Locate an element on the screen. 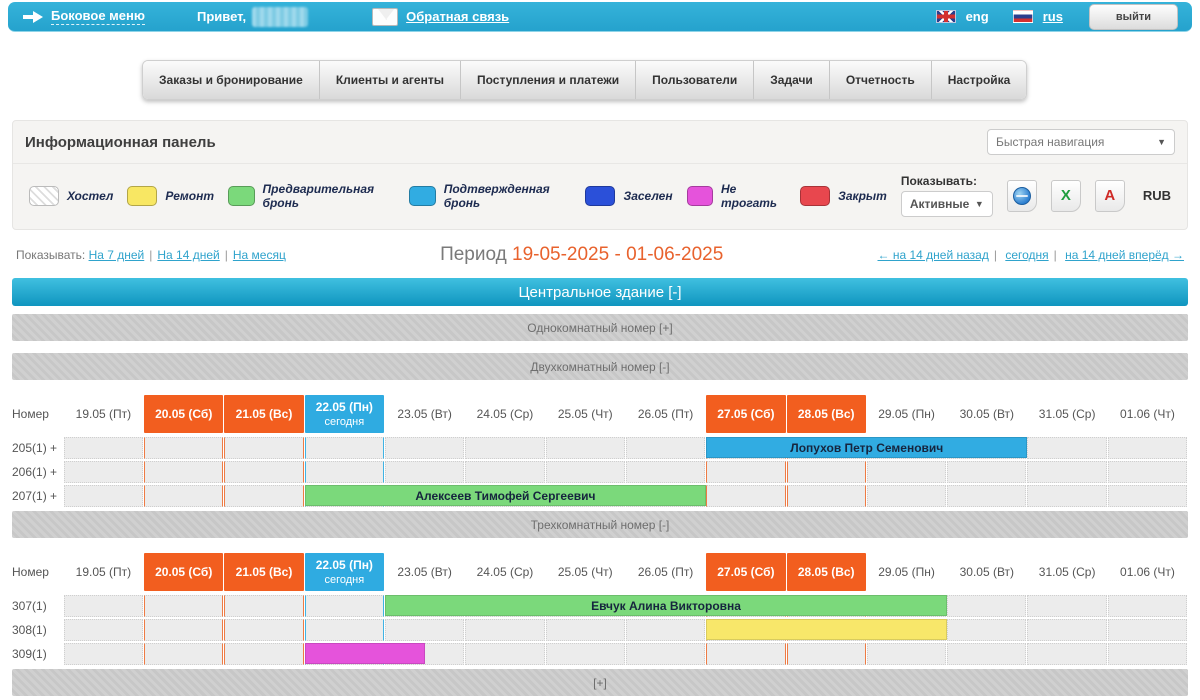 Image resolution: width=1200 pixels, height=700 pixels. range-month-link: На месяц is located at coordinates (259, 255).